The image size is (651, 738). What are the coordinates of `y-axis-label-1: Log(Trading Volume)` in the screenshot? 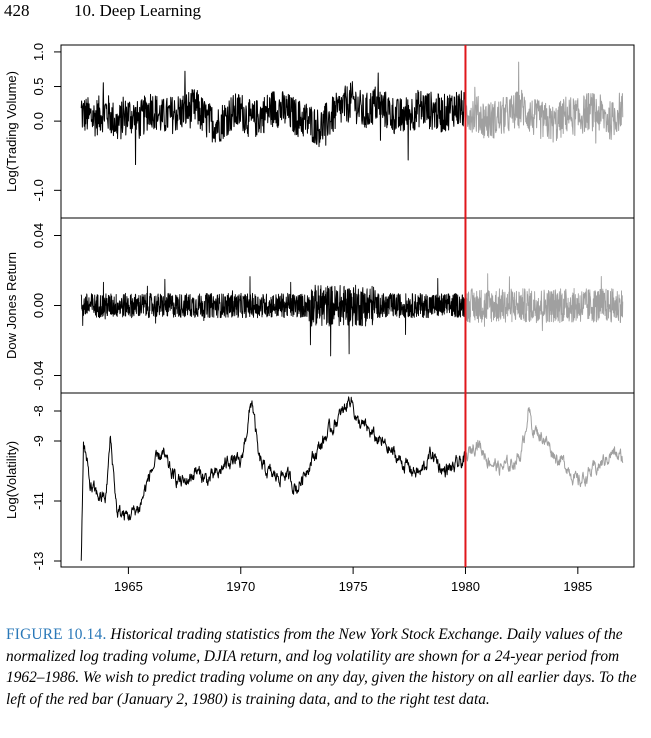 It's located at (11, 131).